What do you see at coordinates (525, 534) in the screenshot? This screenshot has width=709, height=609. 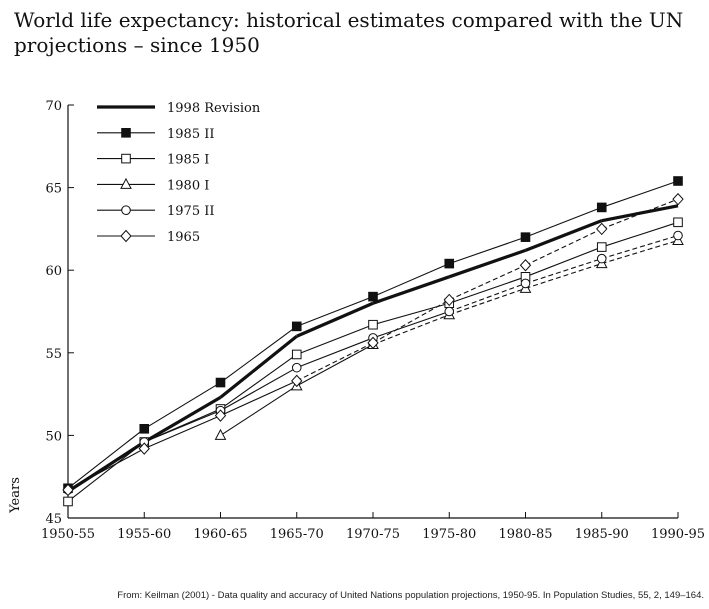 I see `x-tick-label: 1980-85` at bounding box center [525, 534].